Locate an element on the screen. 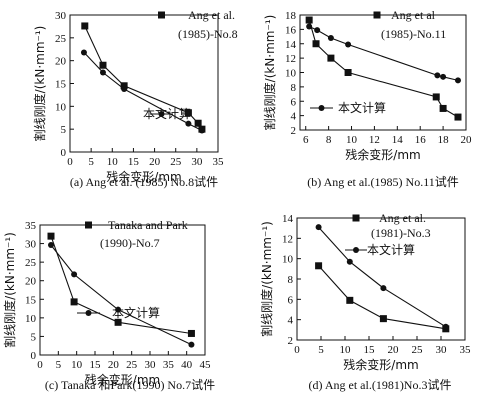  x-tick-label: 18 is located at coordinates (444, 140).